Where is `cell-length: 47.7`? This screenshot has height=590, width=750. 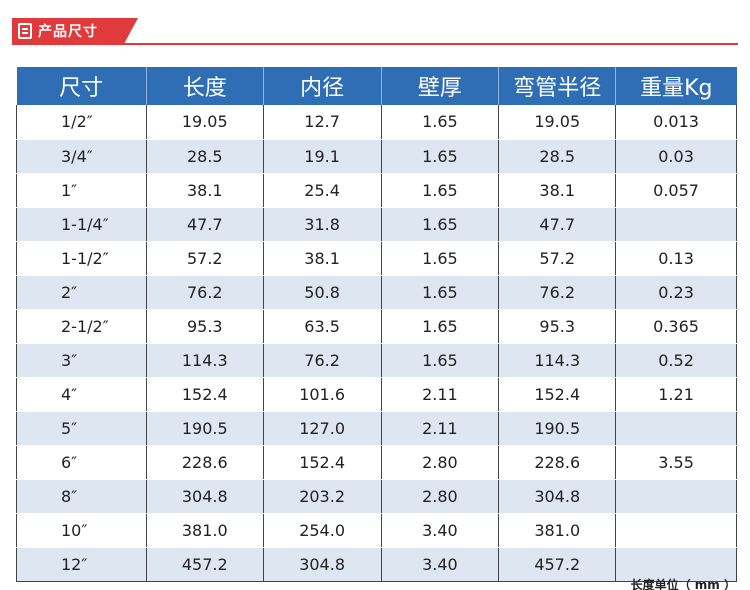 cell-length: 47.7 is located at coordinates (204, 224).